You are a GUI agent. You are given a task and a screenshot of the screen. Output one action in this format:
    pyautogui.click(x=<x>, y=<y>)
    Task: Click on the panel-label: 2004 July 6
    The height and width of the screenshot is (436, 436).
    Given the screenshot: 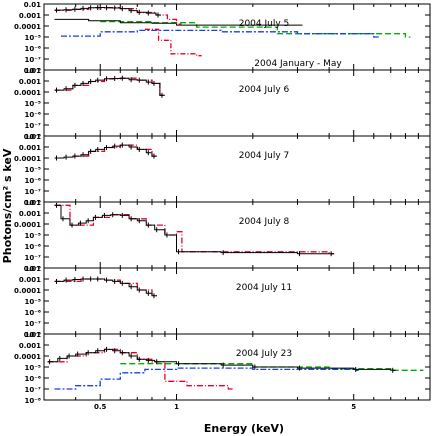 What is the action you would take?
    pyautogui.click(x=264, y=90)
    